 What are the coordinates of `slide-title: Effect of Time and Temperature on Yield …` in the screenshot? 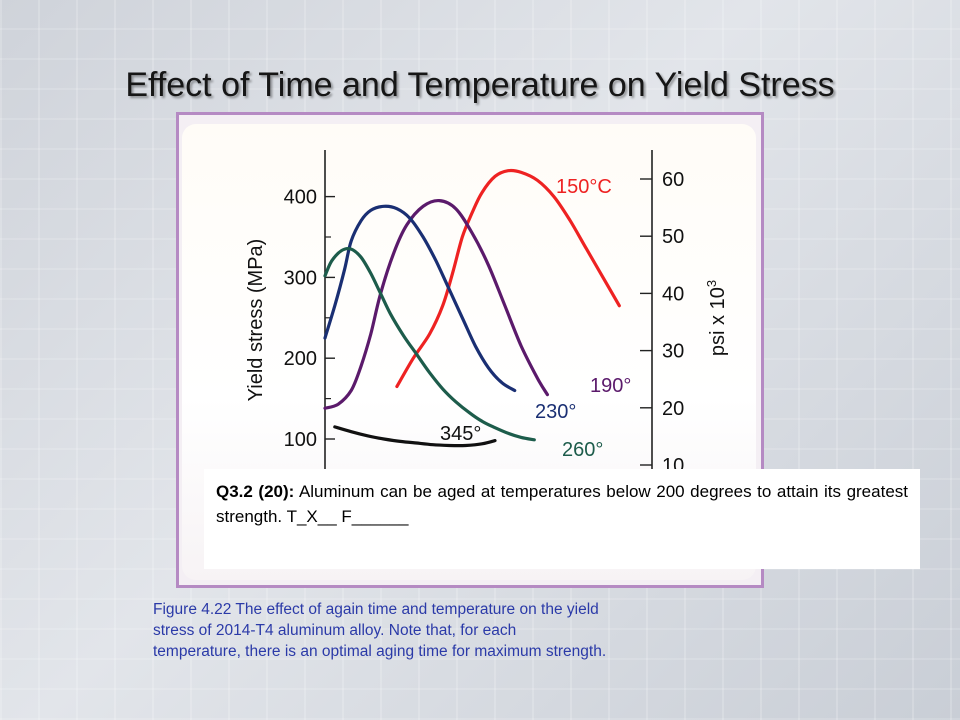 It's located at (480, 85).